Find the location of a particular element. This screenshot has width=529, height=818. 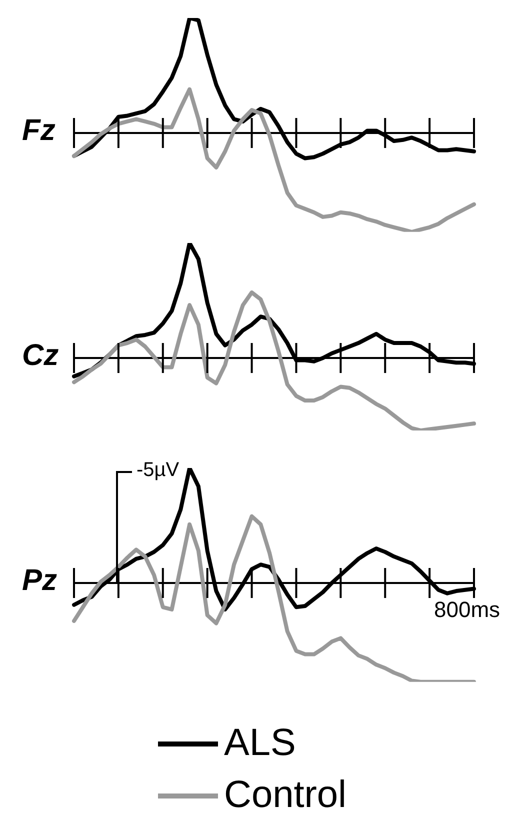

y-axis-title: Fz is located at coordinates (39, 131).